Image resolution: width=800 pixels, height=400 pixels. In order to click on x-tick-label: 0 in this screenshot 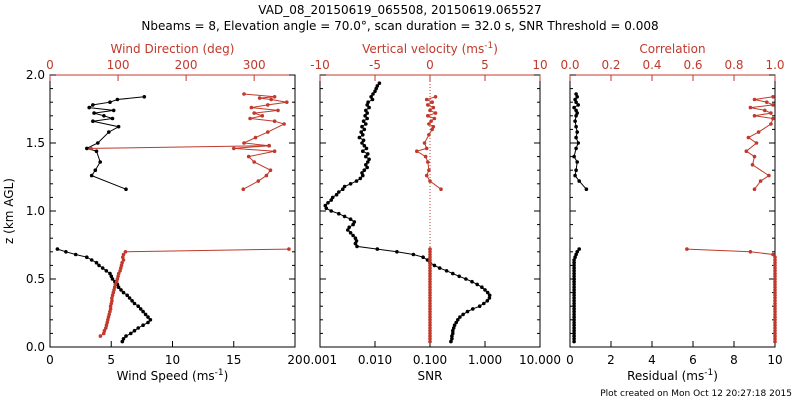, I will do `click(50, 360)`.